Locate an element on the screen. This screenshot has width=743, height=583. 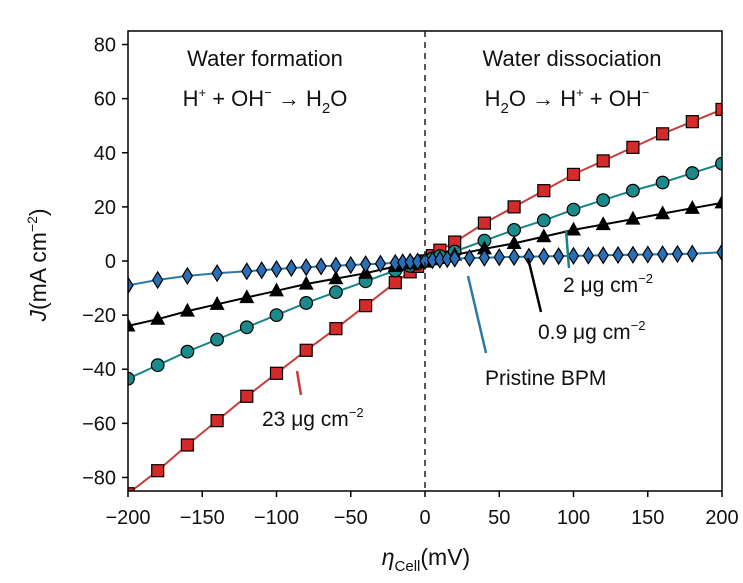
series-label-0.9ug: 0.9 μg cm−2 is located at coordinates (591, 331).